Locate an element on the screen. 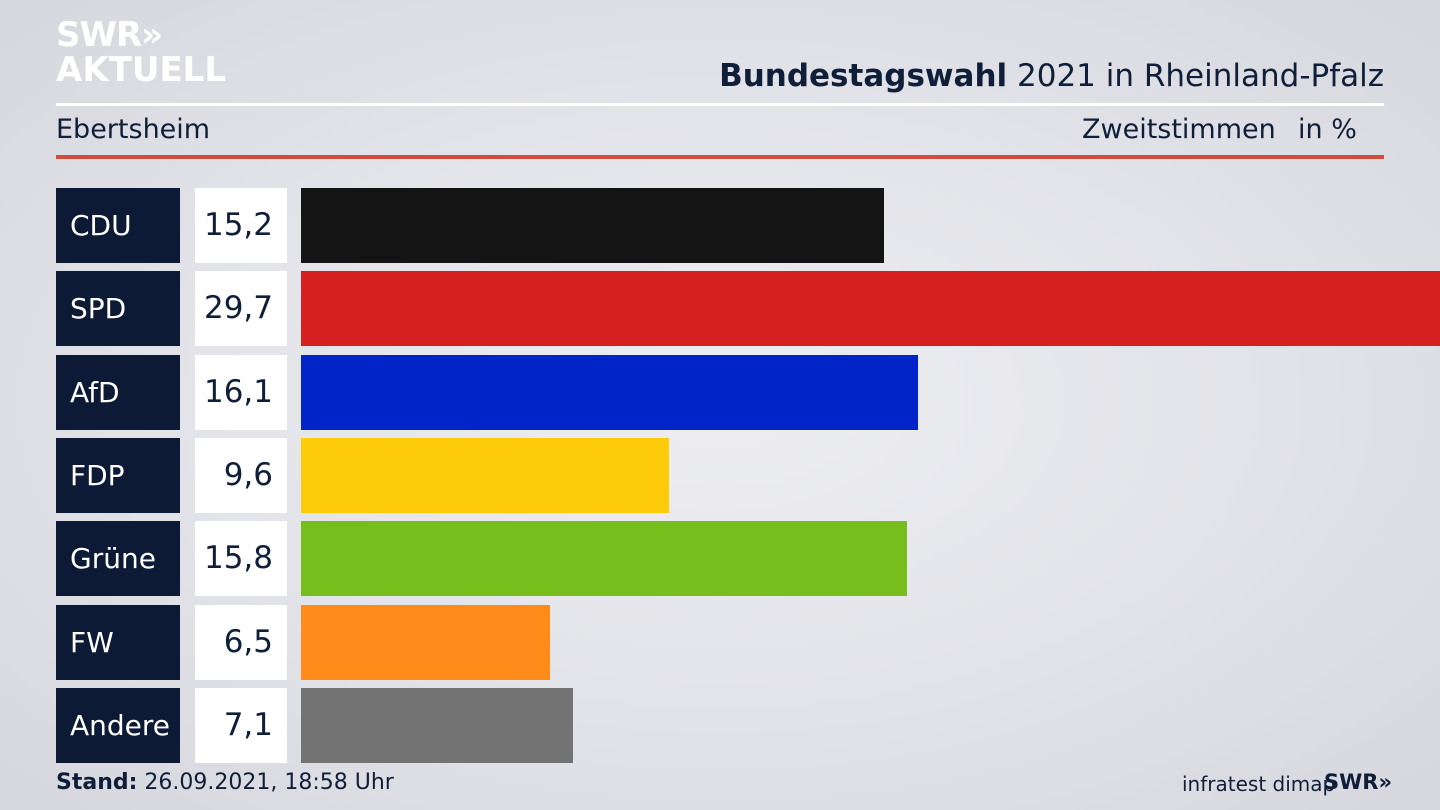  source-label: infratest dimap is located at coordinates (1259, 784).